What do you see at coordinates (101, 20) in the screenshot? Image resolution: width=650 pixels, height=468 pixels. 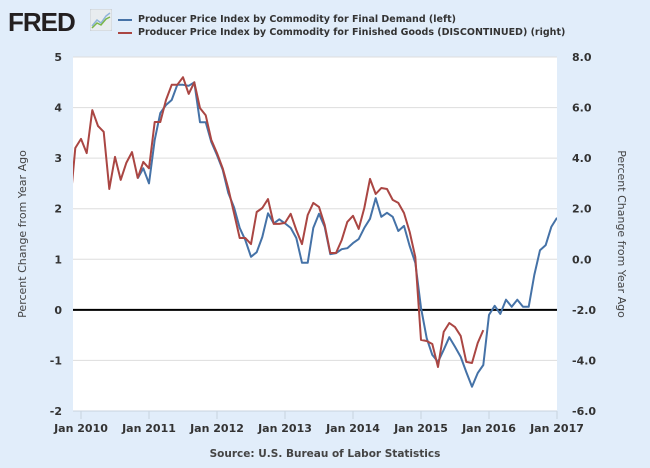 I see `trend-chart-icon` at bounding box center [101, 20].